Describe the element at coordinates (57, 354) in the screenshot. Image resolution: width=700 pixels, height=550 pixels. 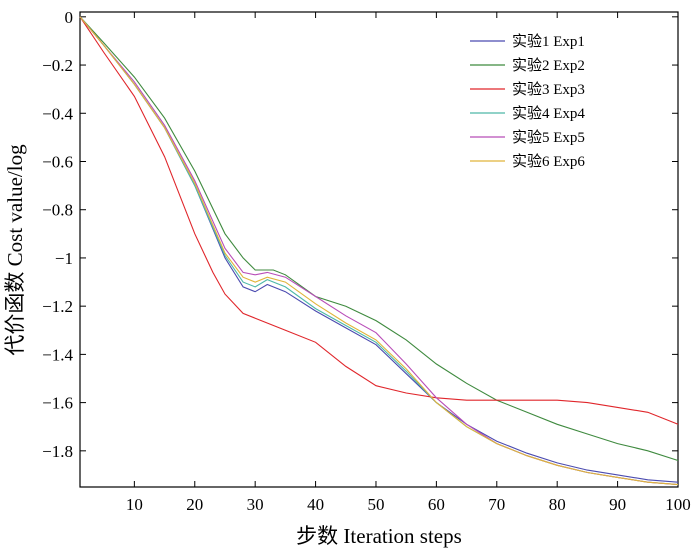
I see `y-tick-label: −1.4` at that location.